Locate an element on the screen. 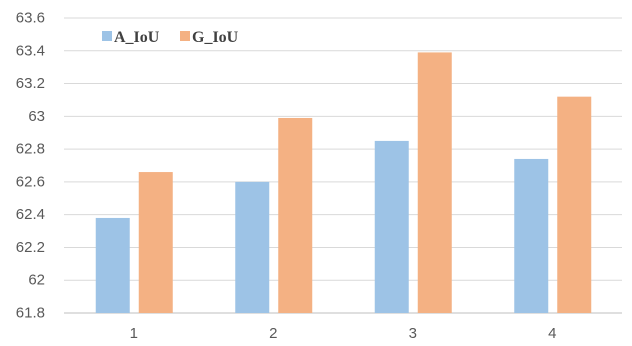 This screenshot has height=346, width=632. y-tick-label: 61.8 is located at coordinates (30, 313).